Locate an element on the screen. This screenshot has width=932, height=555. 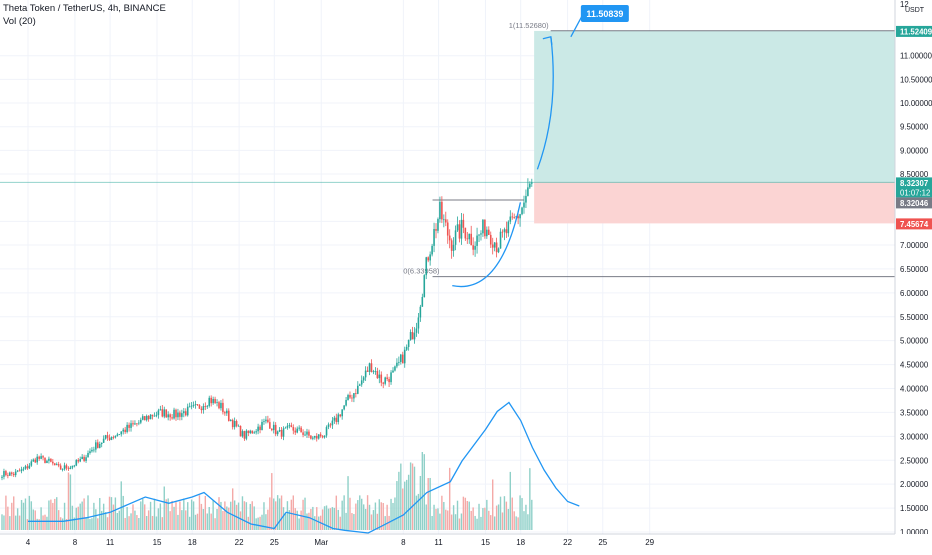
time-tick-label: 11 is located at coordinates (110, 542).